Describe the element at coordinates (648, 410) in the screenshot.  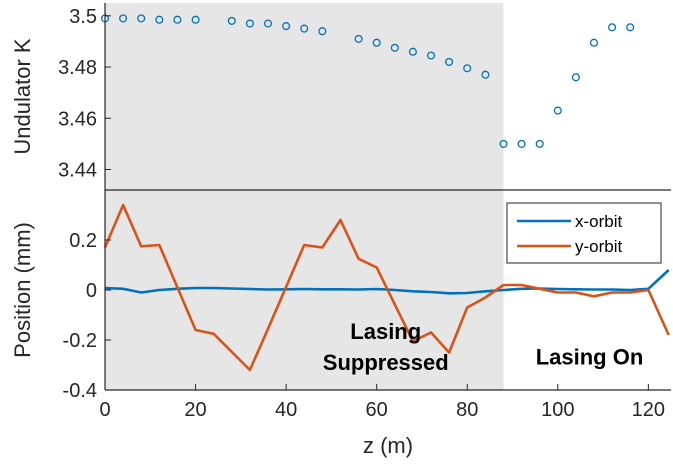
I see `x-tick-label: 120` at that location.